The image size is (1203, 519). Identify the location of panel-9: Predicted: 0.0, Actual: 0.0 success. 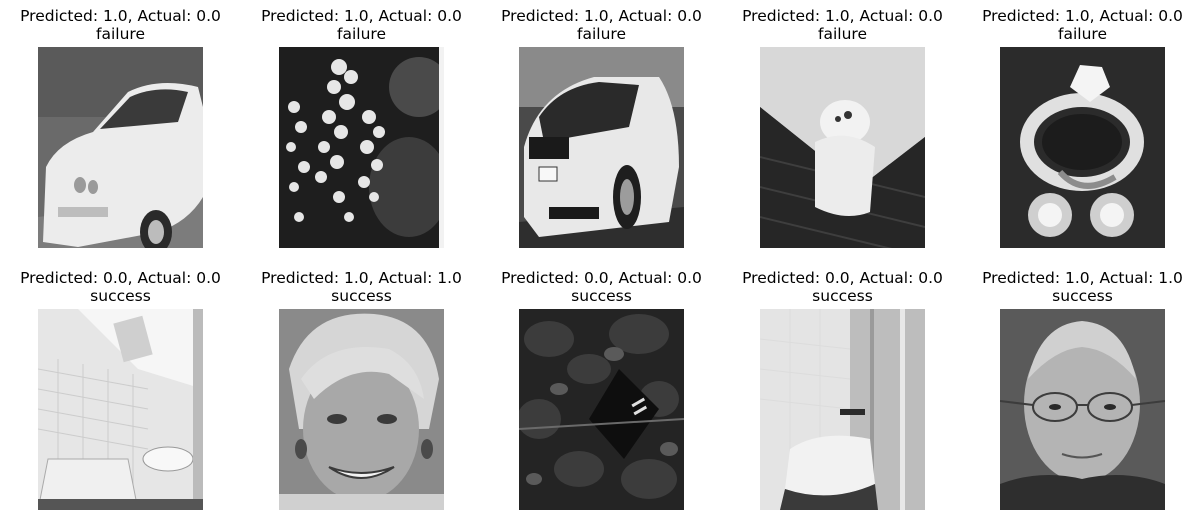
(842, 386).